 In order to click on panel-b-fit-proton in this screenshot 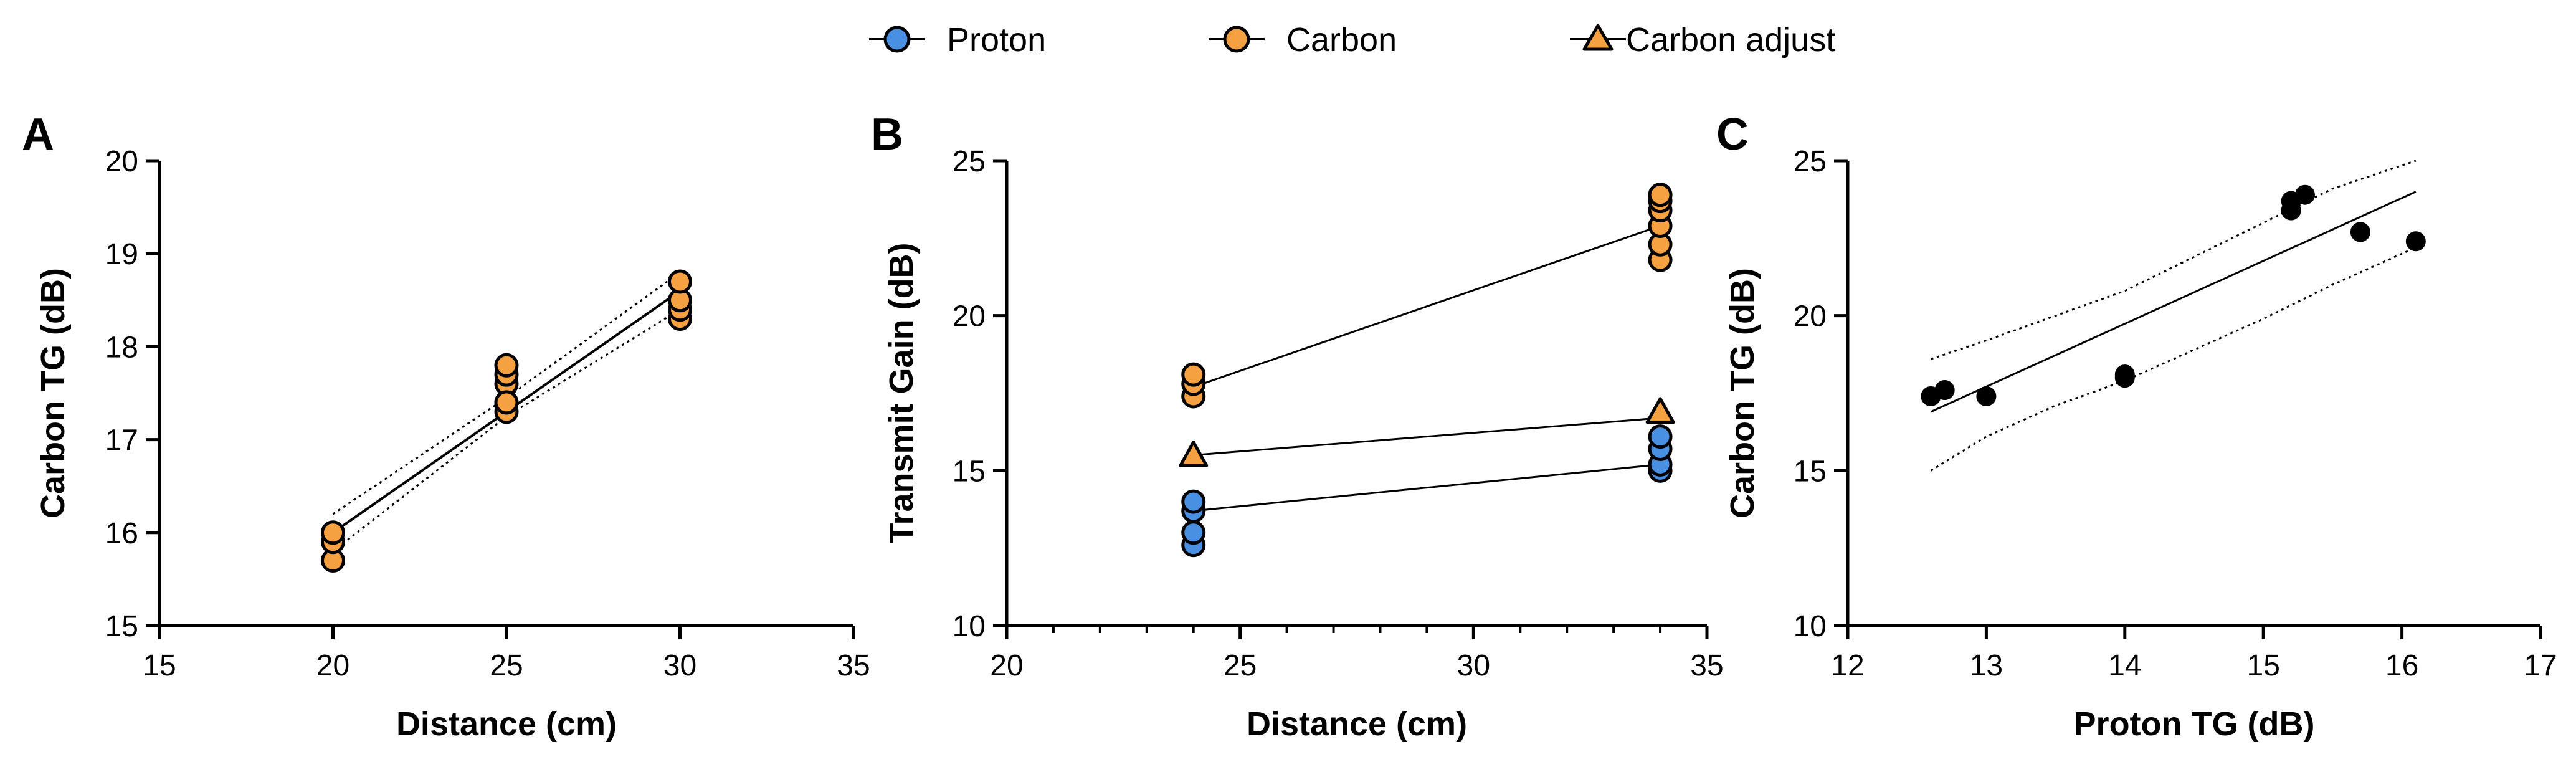, I will do `click(1427, 488)`.